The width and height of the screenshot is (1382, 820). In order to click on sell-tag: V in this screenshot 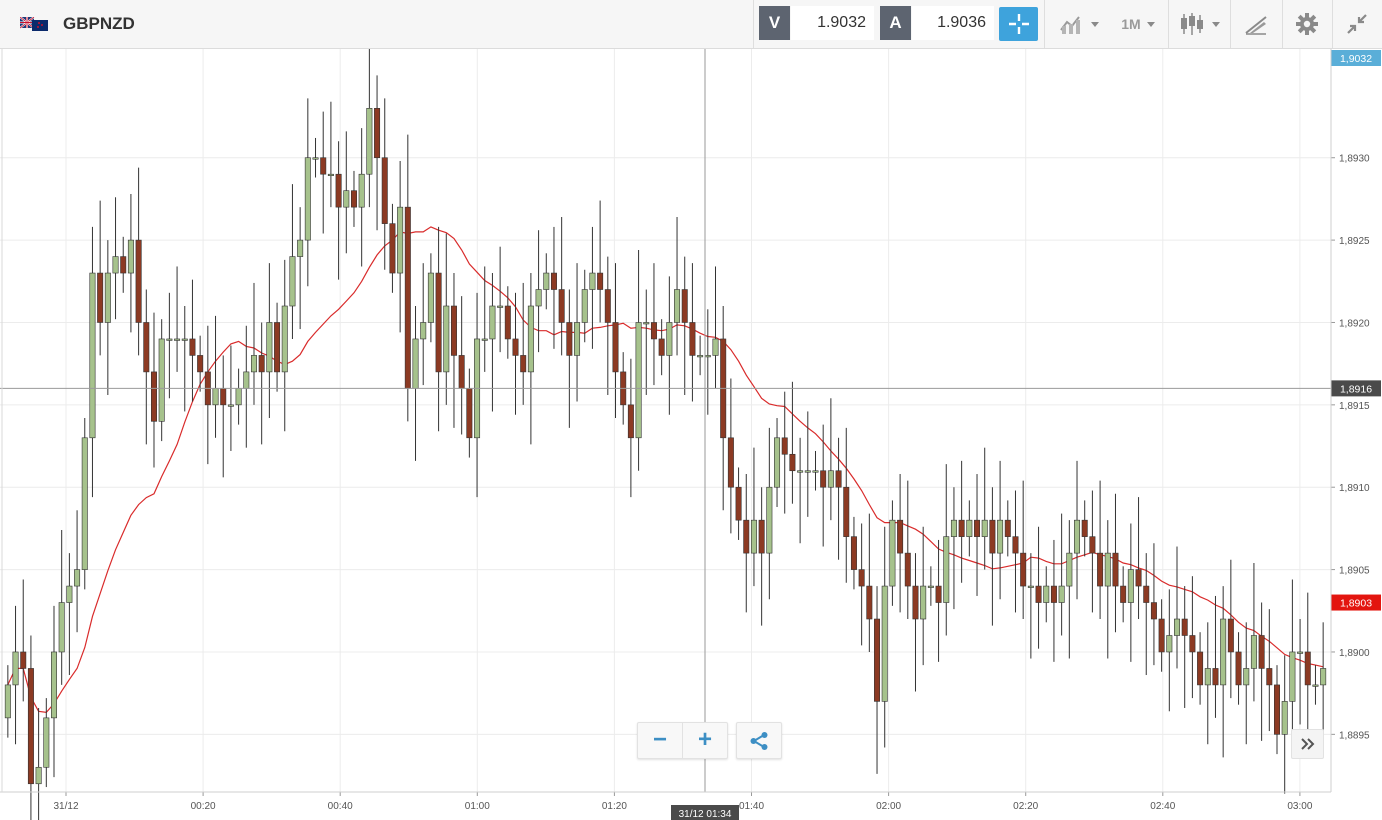, I will do `click(774, 23)`.